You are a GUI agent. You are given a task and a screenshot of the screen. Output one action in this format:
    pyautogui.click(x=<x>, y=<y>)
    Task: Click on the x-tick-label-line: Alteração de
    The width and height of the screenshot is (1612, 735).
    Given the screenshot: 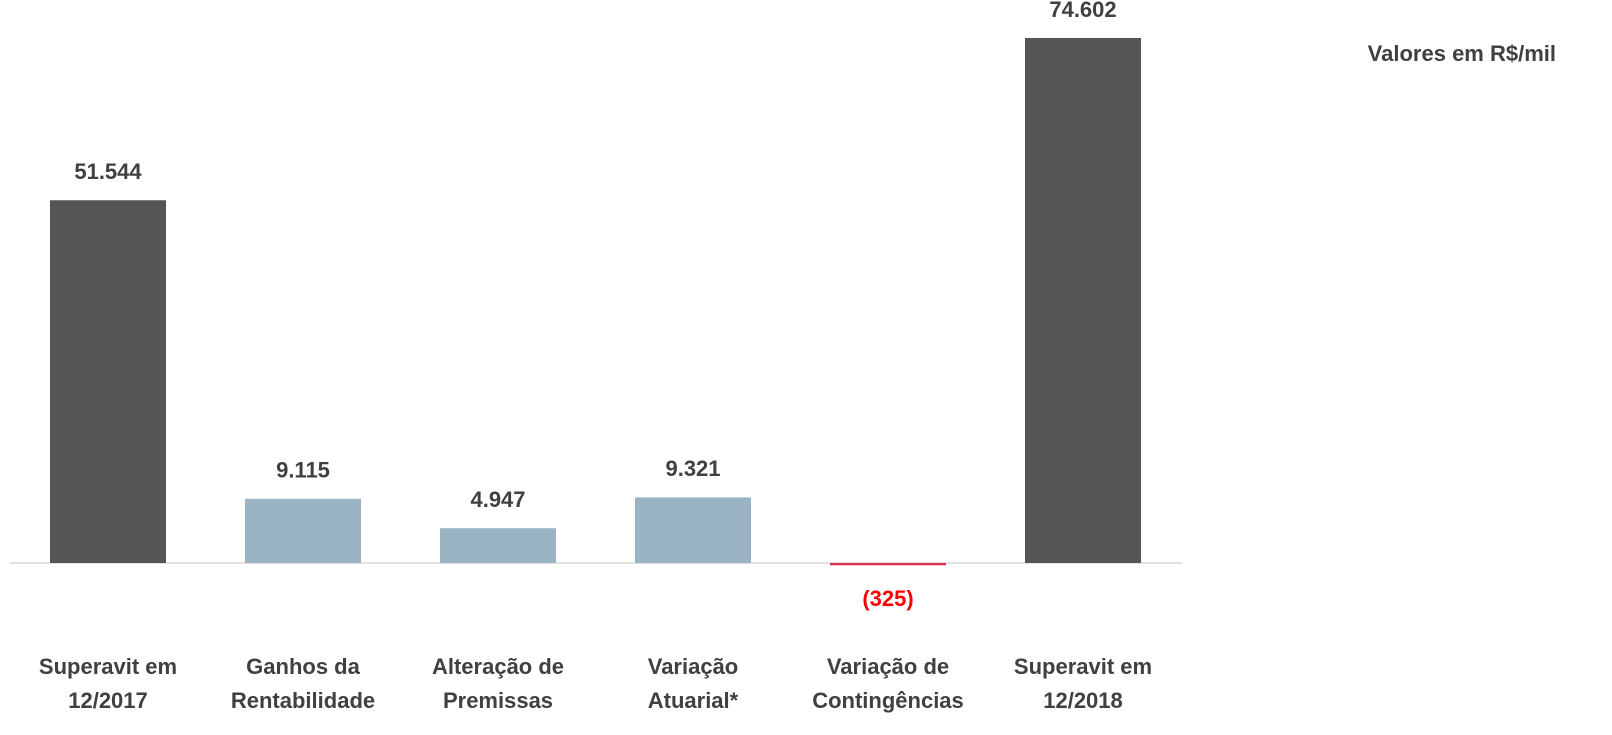 What is the action you would take?
    pyautogui.click(x=498, y=666)
    